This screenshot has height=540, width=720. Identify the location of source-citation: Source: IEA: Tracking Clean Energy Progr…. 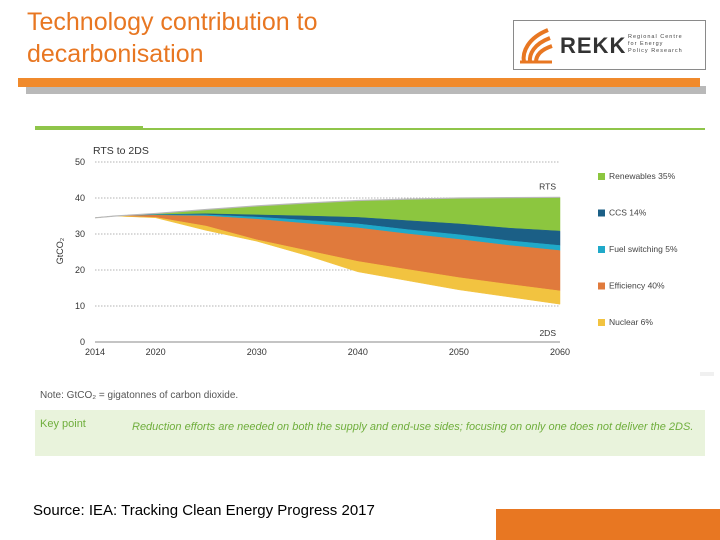
(204, 510).